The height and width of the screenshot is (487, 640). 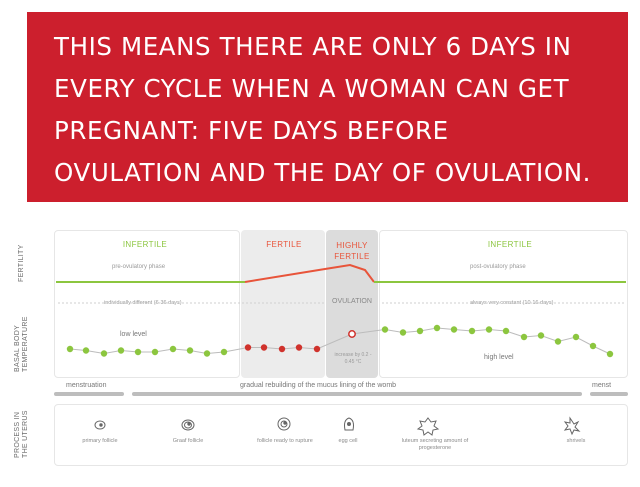 I want to click on menstruation-label-start: menstruation, so click(x=86, y=385).